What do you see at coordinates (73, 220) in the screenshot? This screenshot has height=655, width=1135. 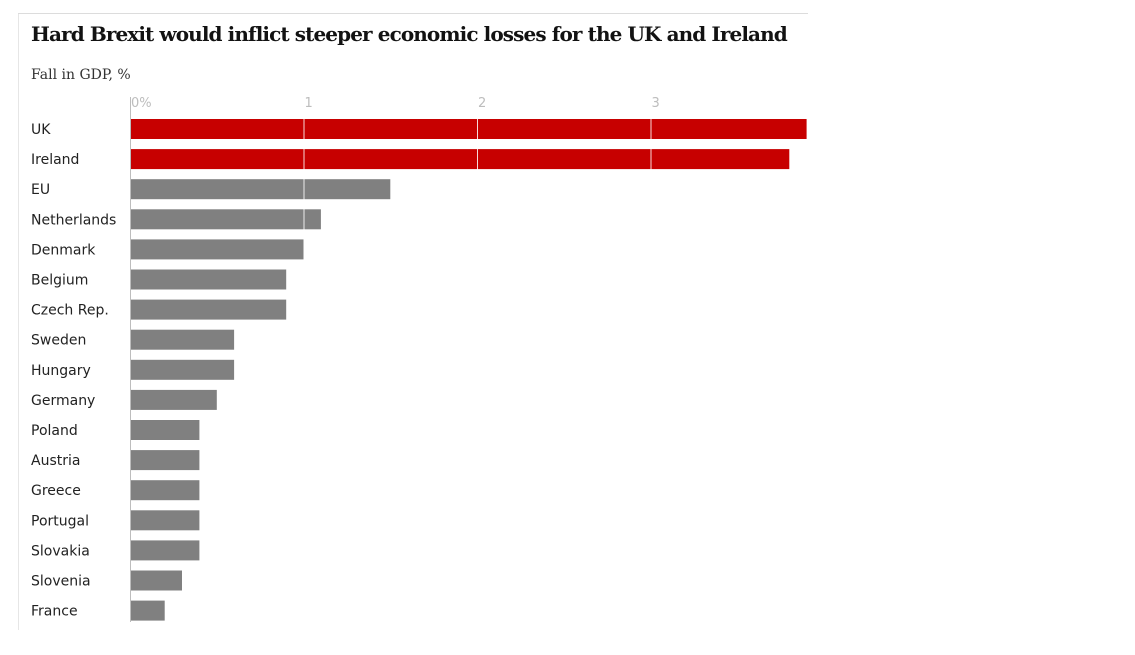 I see `category-label-netherlands: Netherlands` at bounding box center [73, 220].